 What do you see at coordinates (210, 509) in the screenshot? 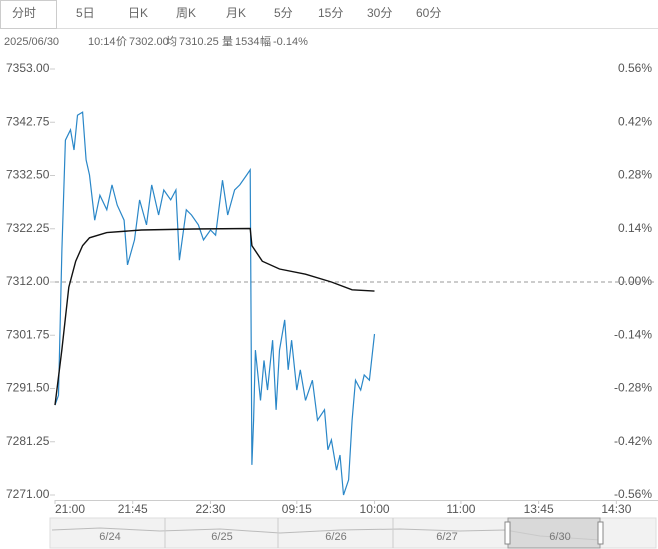
I see `x-tick-label: 22:30` at bounding box center [210, 509].